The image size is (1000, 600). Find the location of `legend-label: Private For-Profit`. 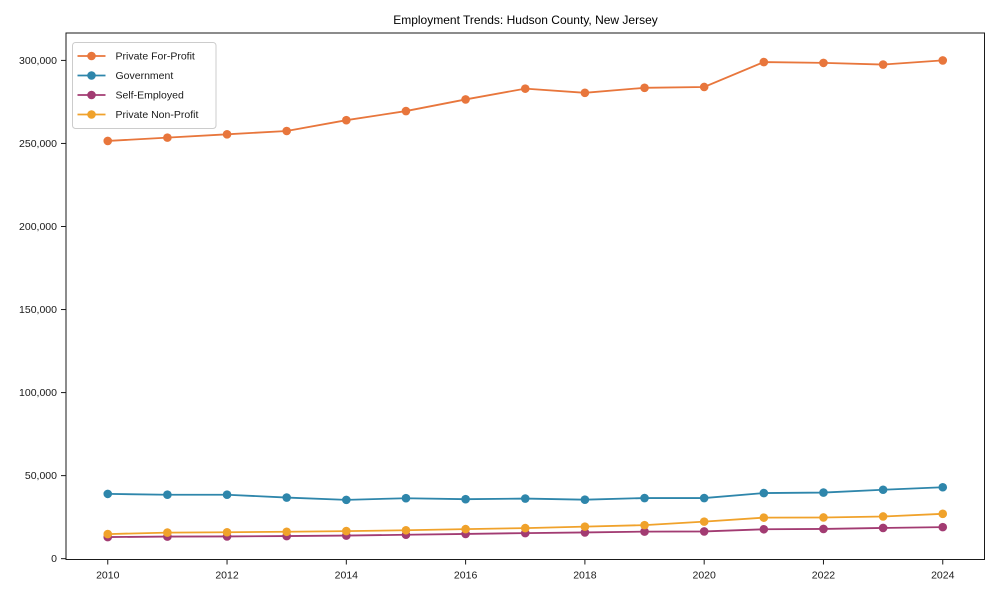

legend-label: Private For-Profit is located at coordinates (155, 57).